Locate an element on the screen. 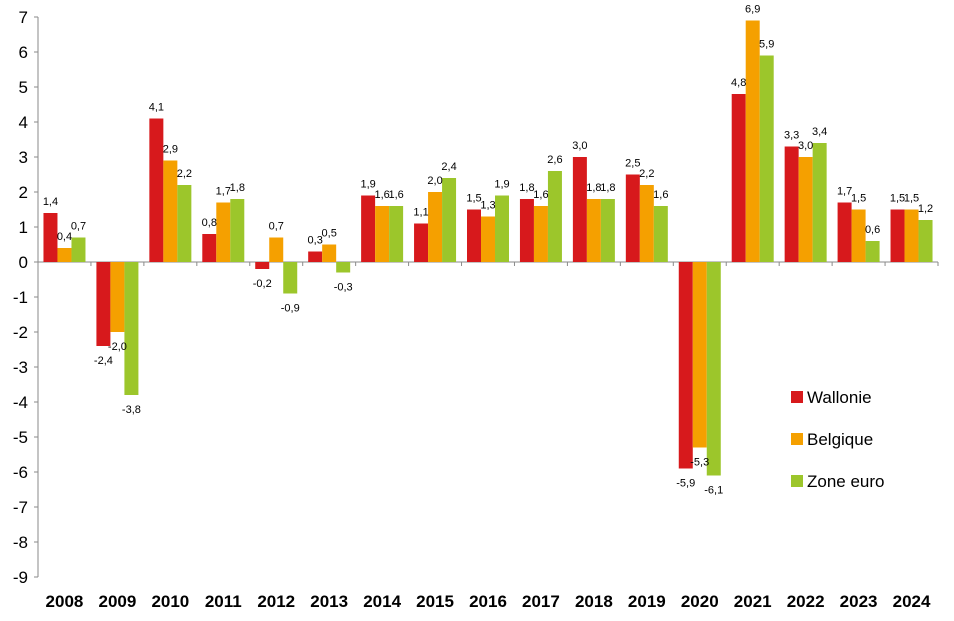 The image size is (954, 621). x-tick-label: 2014 is located at coordinates (382, 601).